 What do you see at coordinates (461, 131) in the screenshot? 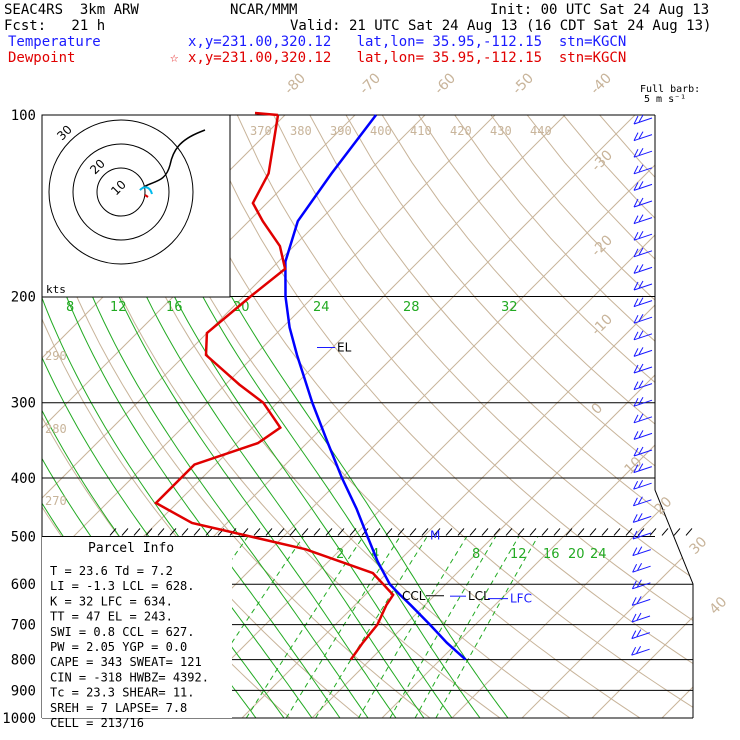
I see `theta-tick-label: 420` at bounding box center [461, 131].